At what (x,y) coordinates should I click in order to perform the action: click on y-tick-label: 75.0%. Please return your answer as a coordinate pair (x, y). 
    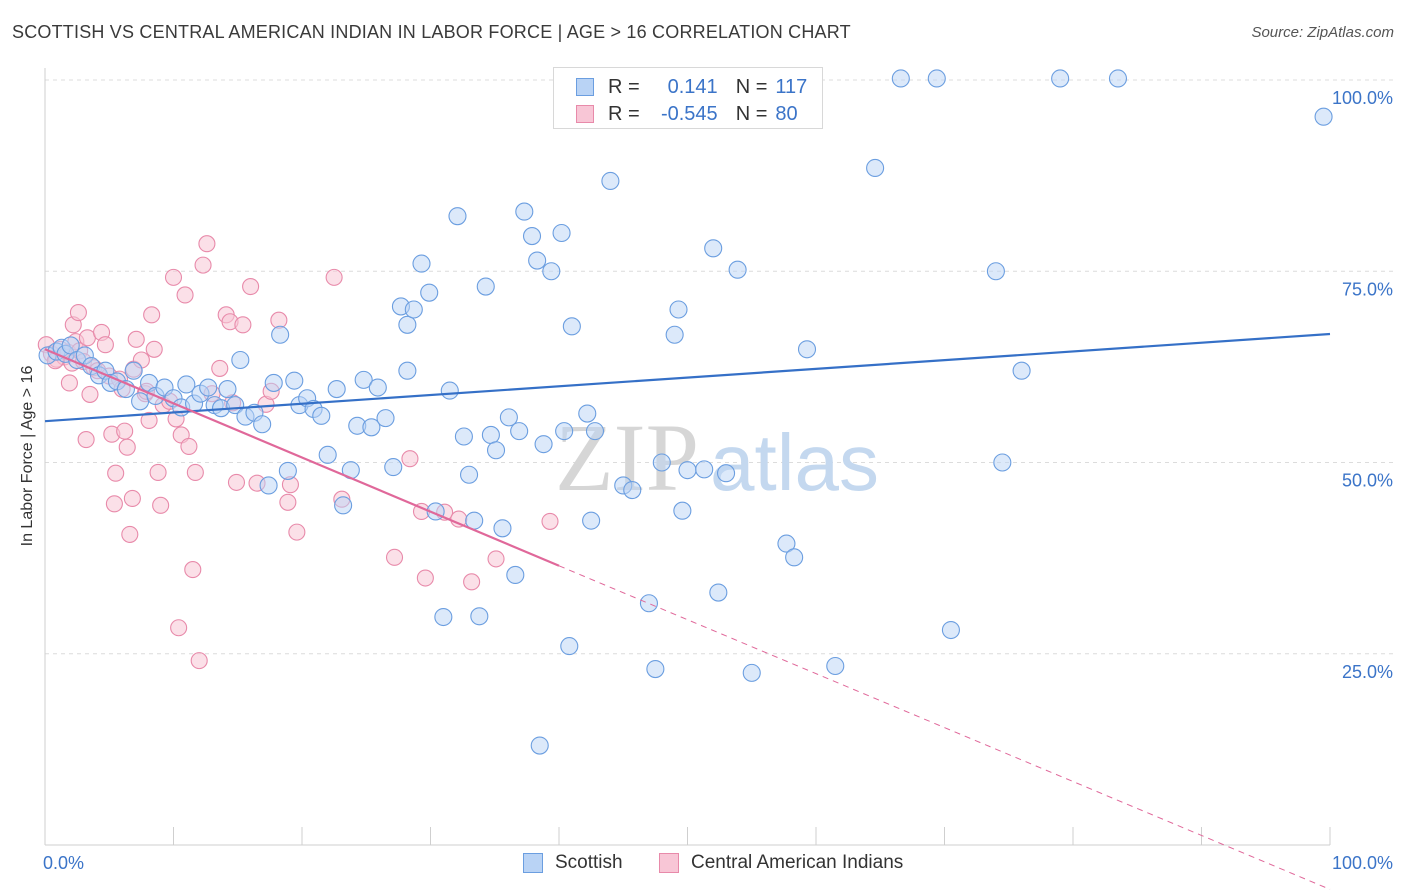
    Looking at the image, I should click on (1367, 289).